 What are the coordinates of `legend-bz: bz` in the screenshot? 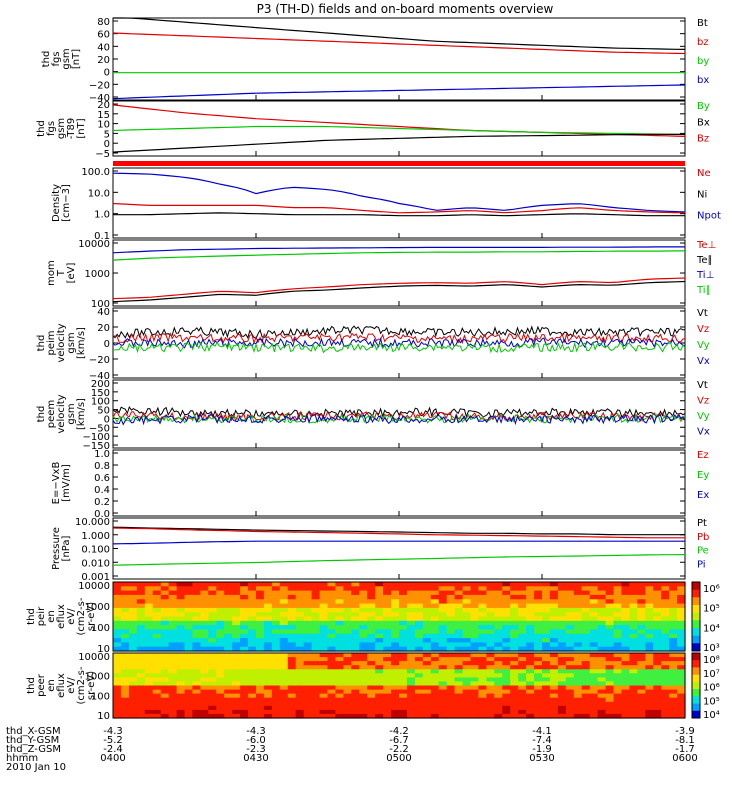 It's located at (703, 42).